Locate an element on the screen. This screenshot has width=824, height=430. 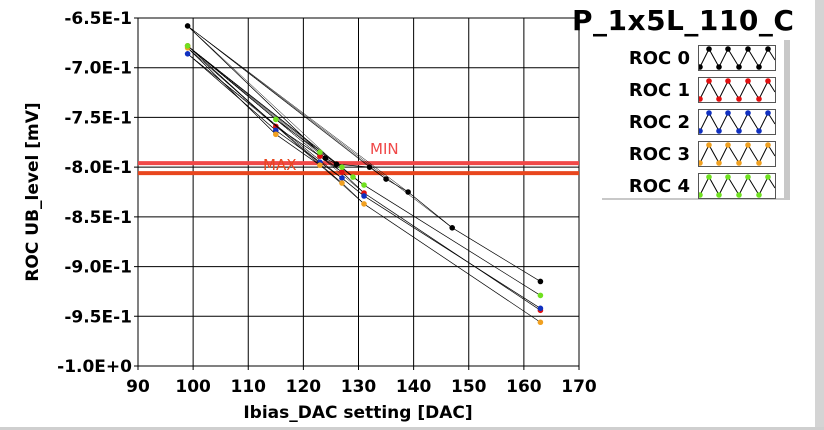
y-tick-label: -1.0E+0 is located at coordinates (94, 367).